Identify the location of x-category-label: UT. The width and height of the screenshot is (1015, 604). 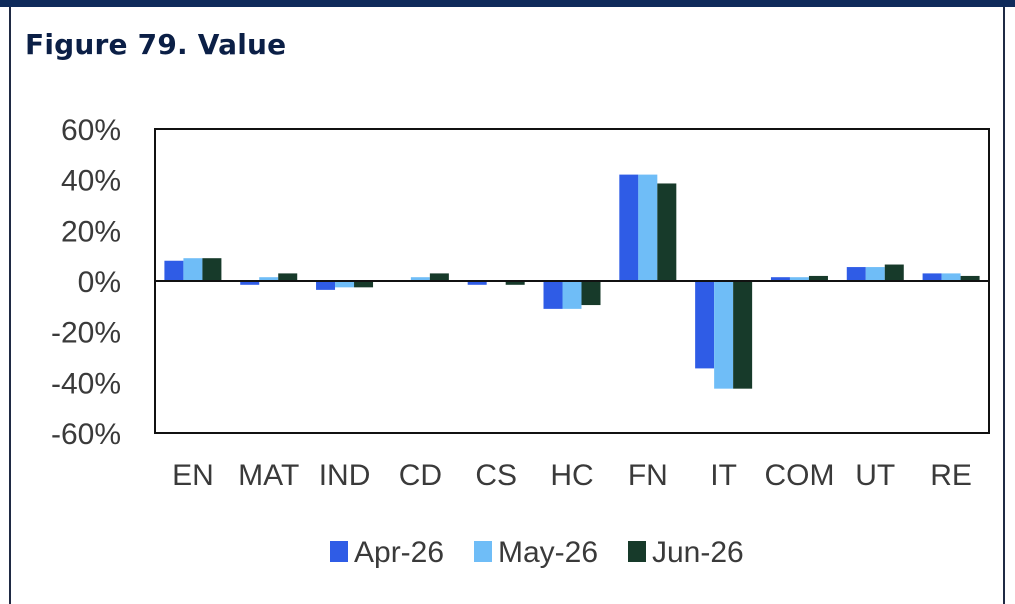
(875, 475).